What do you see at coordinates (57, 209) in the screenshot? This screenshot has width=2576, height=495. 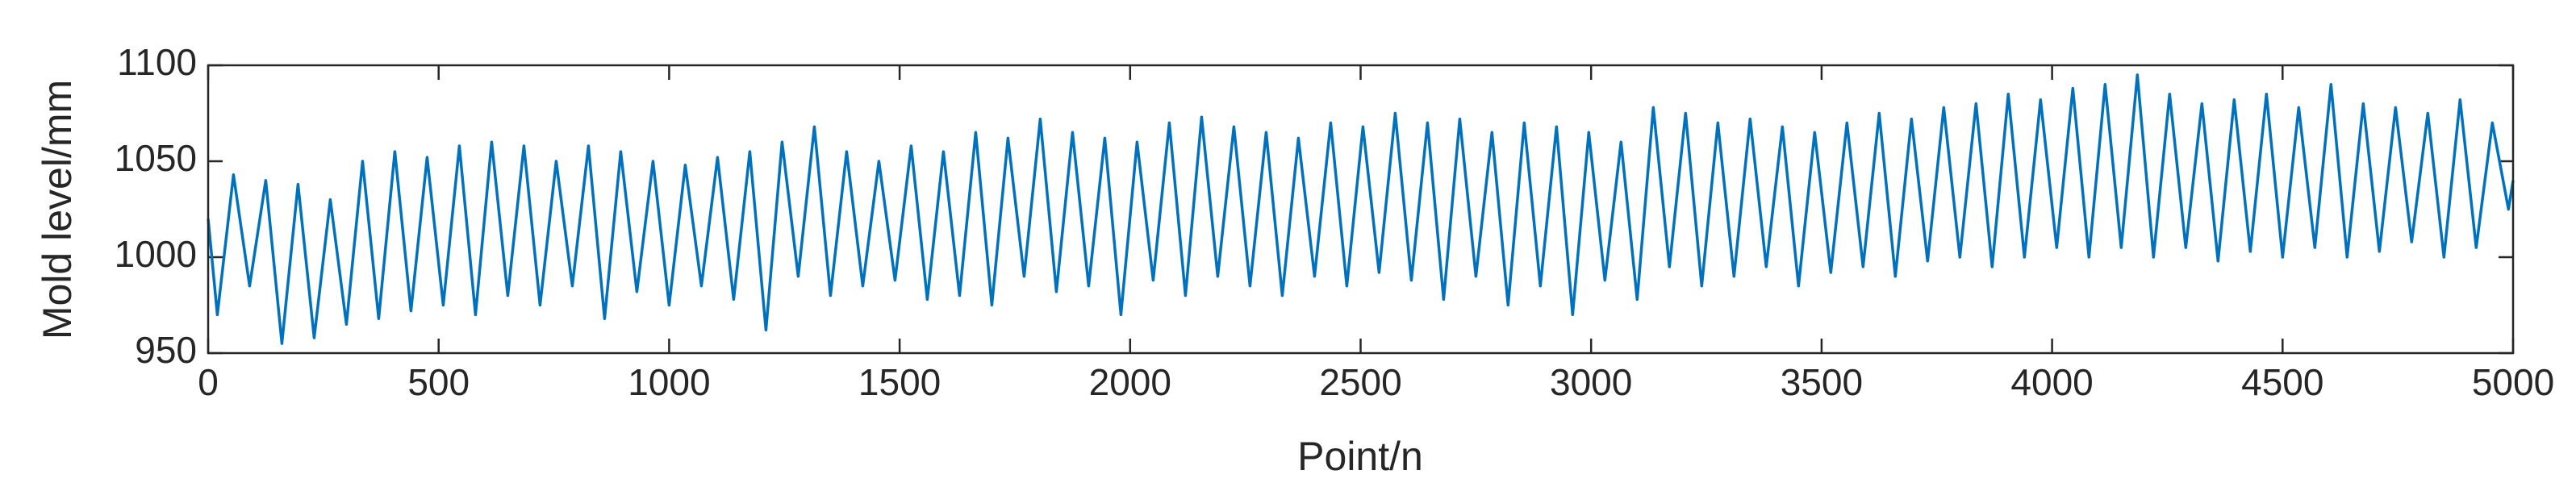 I see `y-axis-label: Mold level/mm` at bounding box center [57, 209].